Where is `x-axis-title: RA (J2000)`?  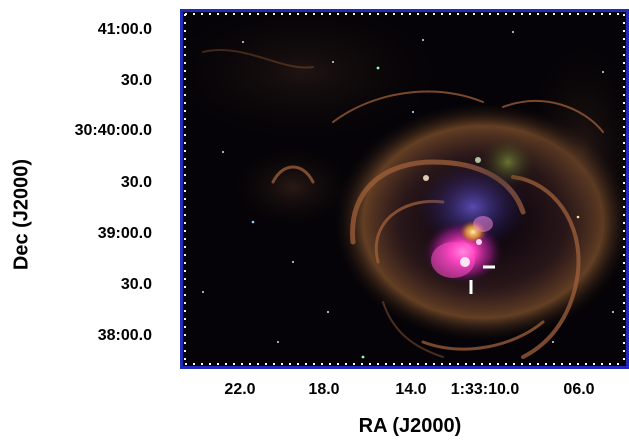
x-axis-title: RA (J2000) is located at coordinates (410, 426).